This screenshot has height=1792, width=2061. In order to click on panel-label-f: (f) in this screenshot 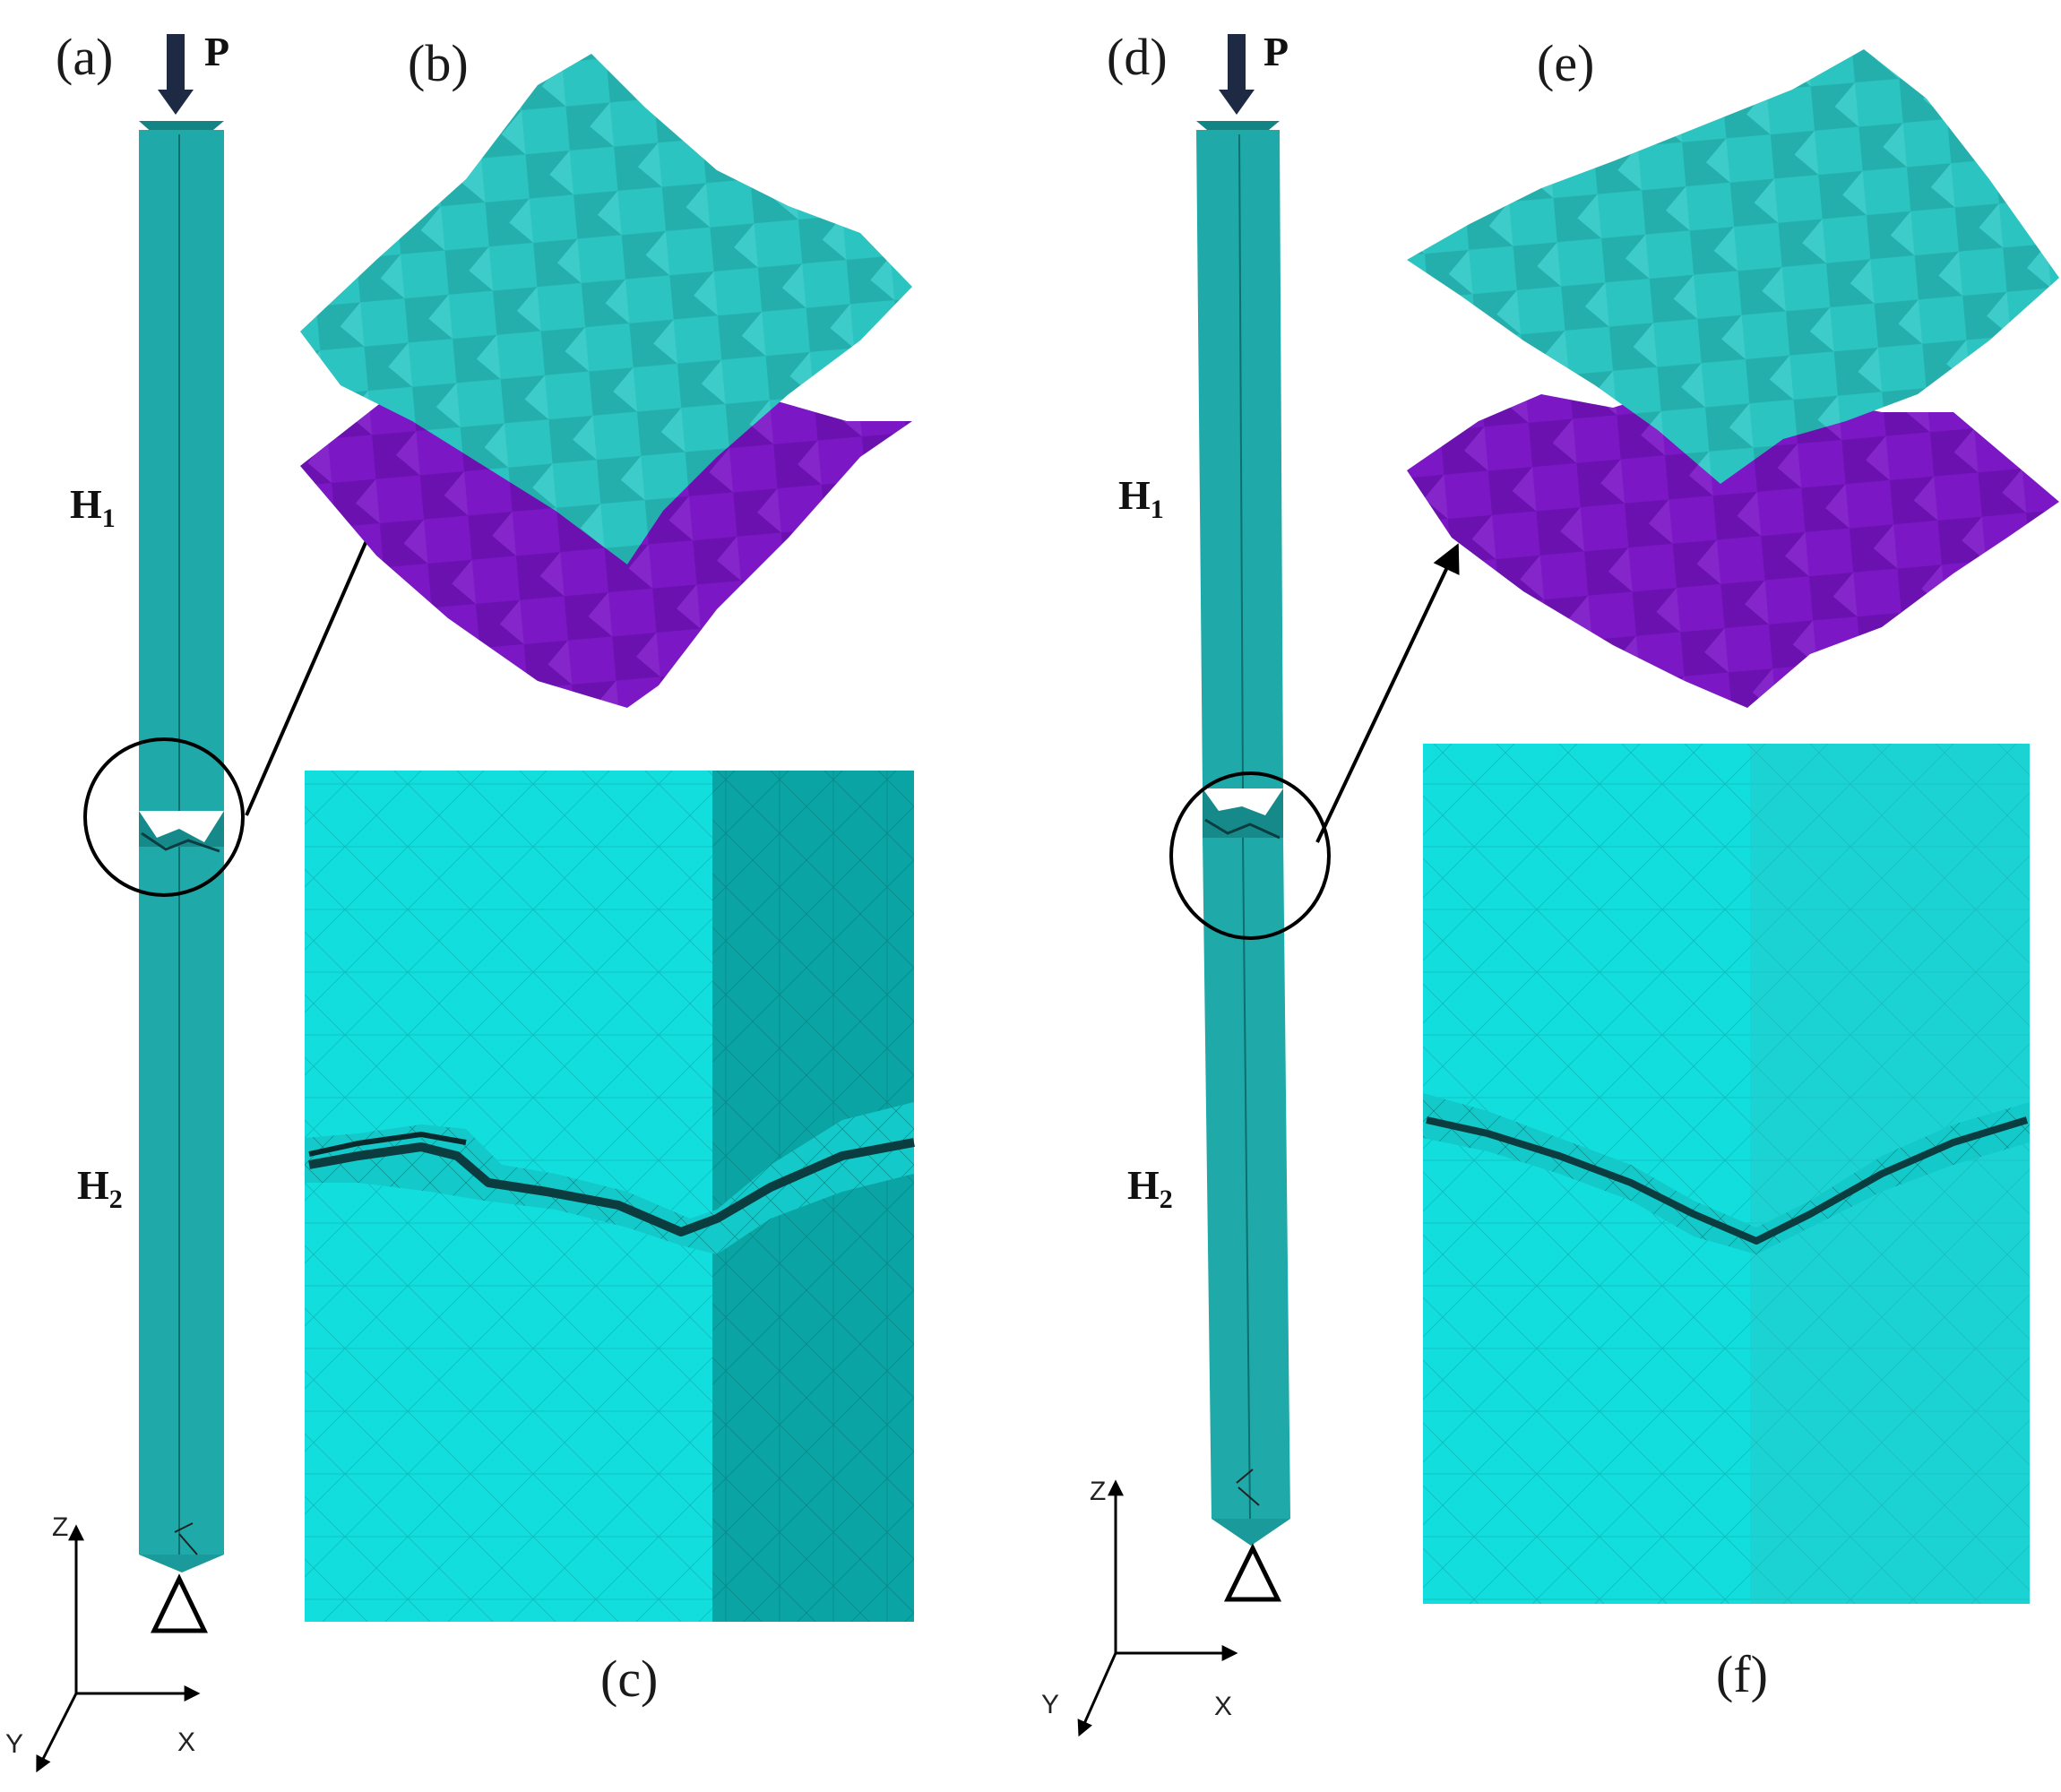, I will do `click(1742, 1674)`.